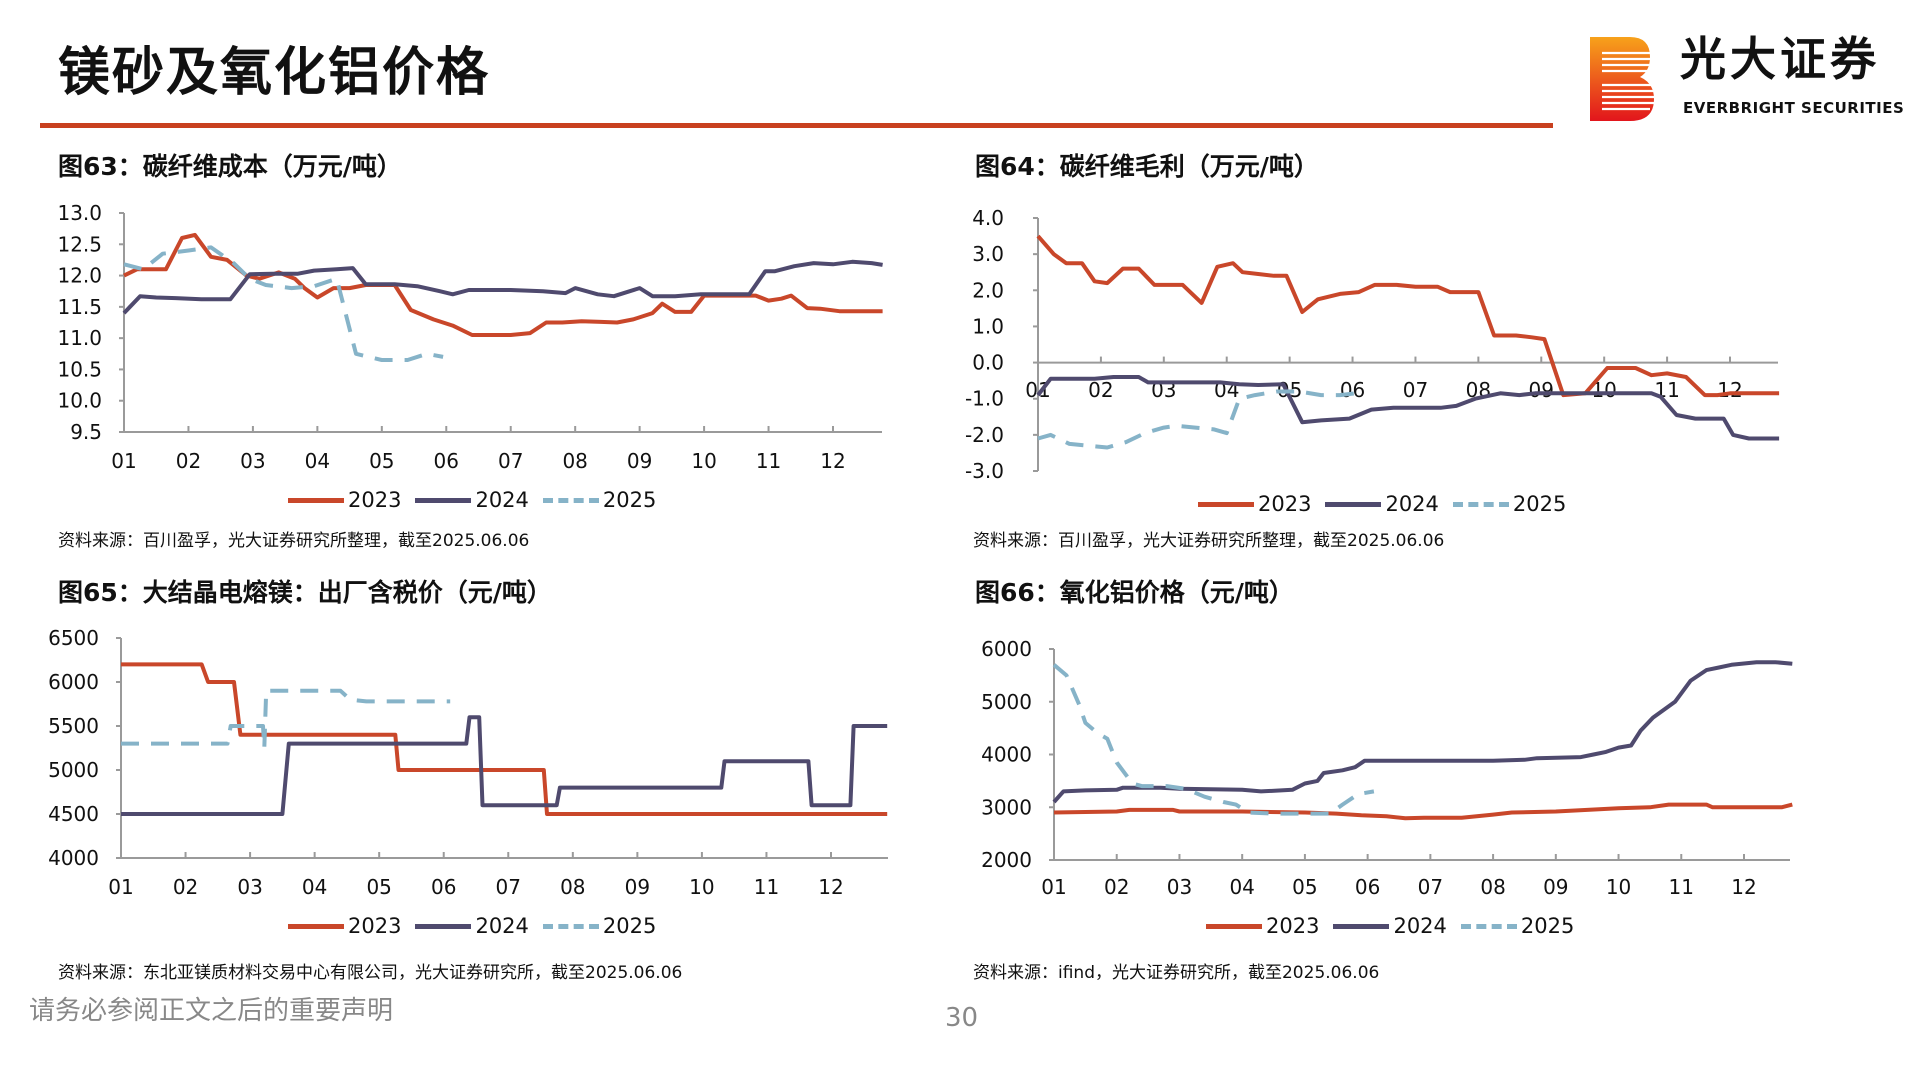  Describe the element at coordinates (988, 218) in the screenshot. I see `y-tick-label: 4.0` at that location.